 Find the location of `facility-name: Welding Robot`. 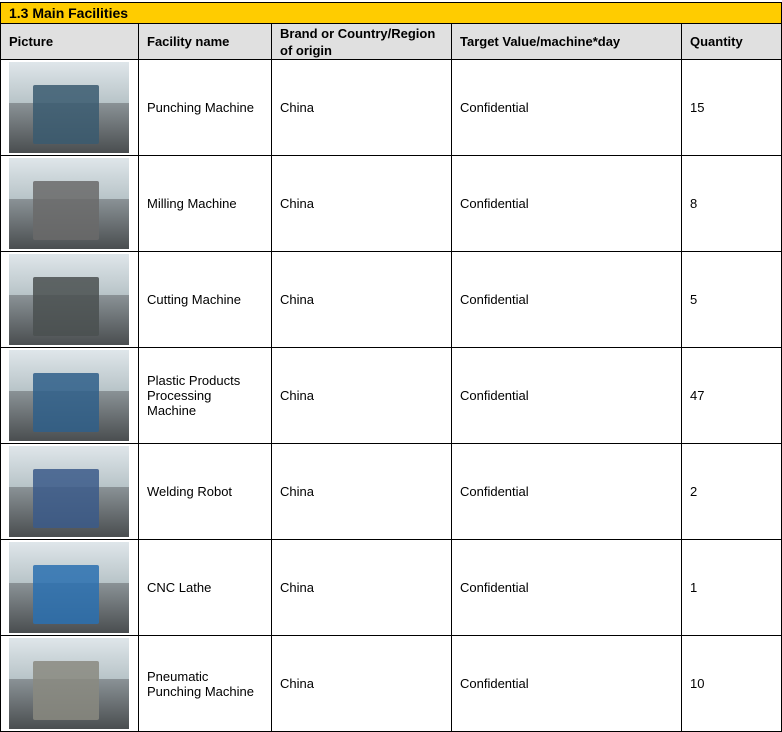

facility-name: Welding Robot is located at coordinates (205, 491).